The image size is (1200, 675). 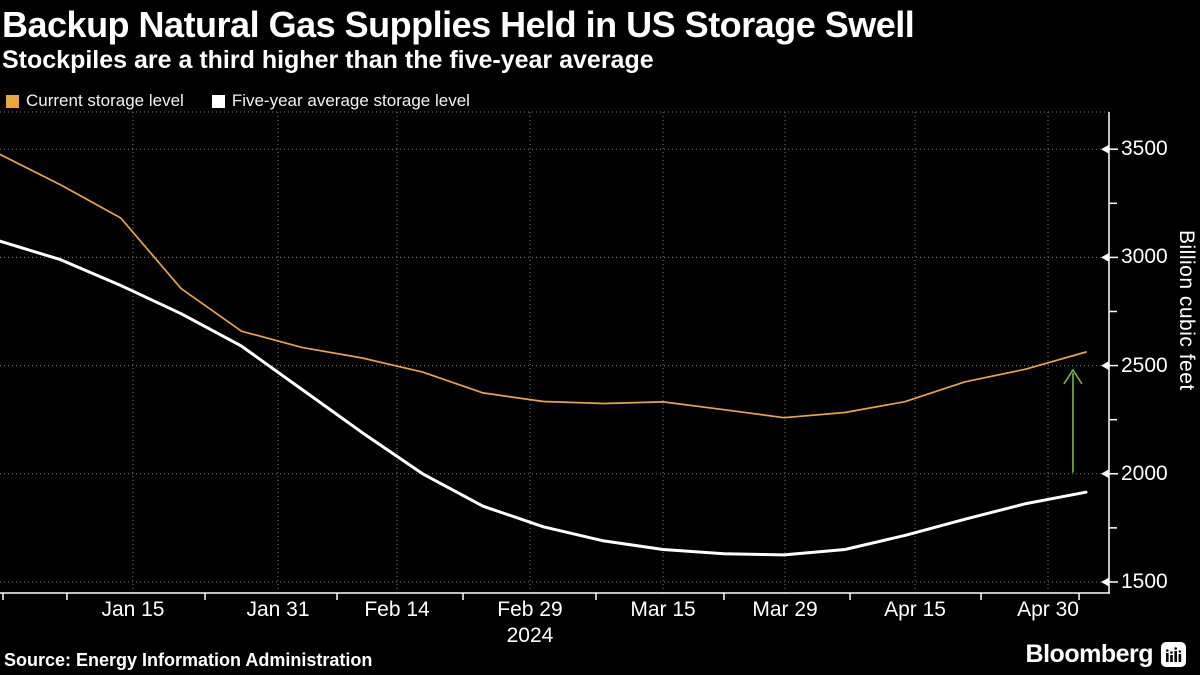 I want to click on legend-swatch-average-icon, so click(x=218, y=101).